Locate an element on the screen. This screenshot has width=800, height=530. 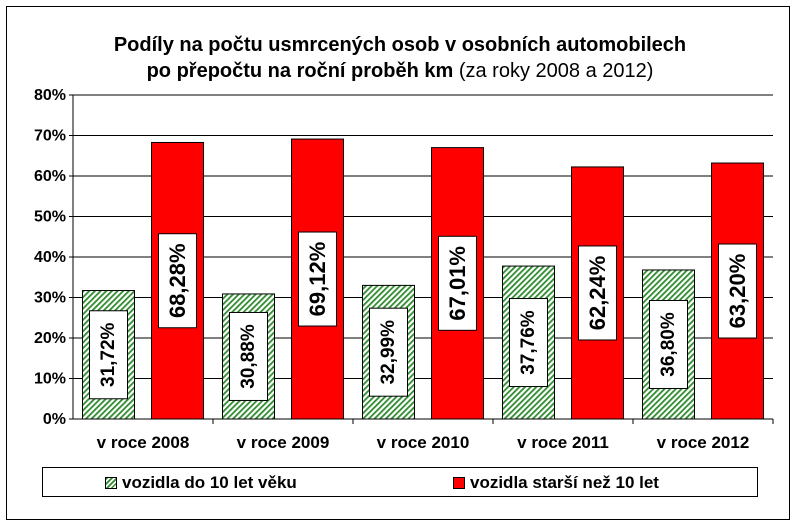
y-tick-label: 80% is located at coordinates (50, 95).